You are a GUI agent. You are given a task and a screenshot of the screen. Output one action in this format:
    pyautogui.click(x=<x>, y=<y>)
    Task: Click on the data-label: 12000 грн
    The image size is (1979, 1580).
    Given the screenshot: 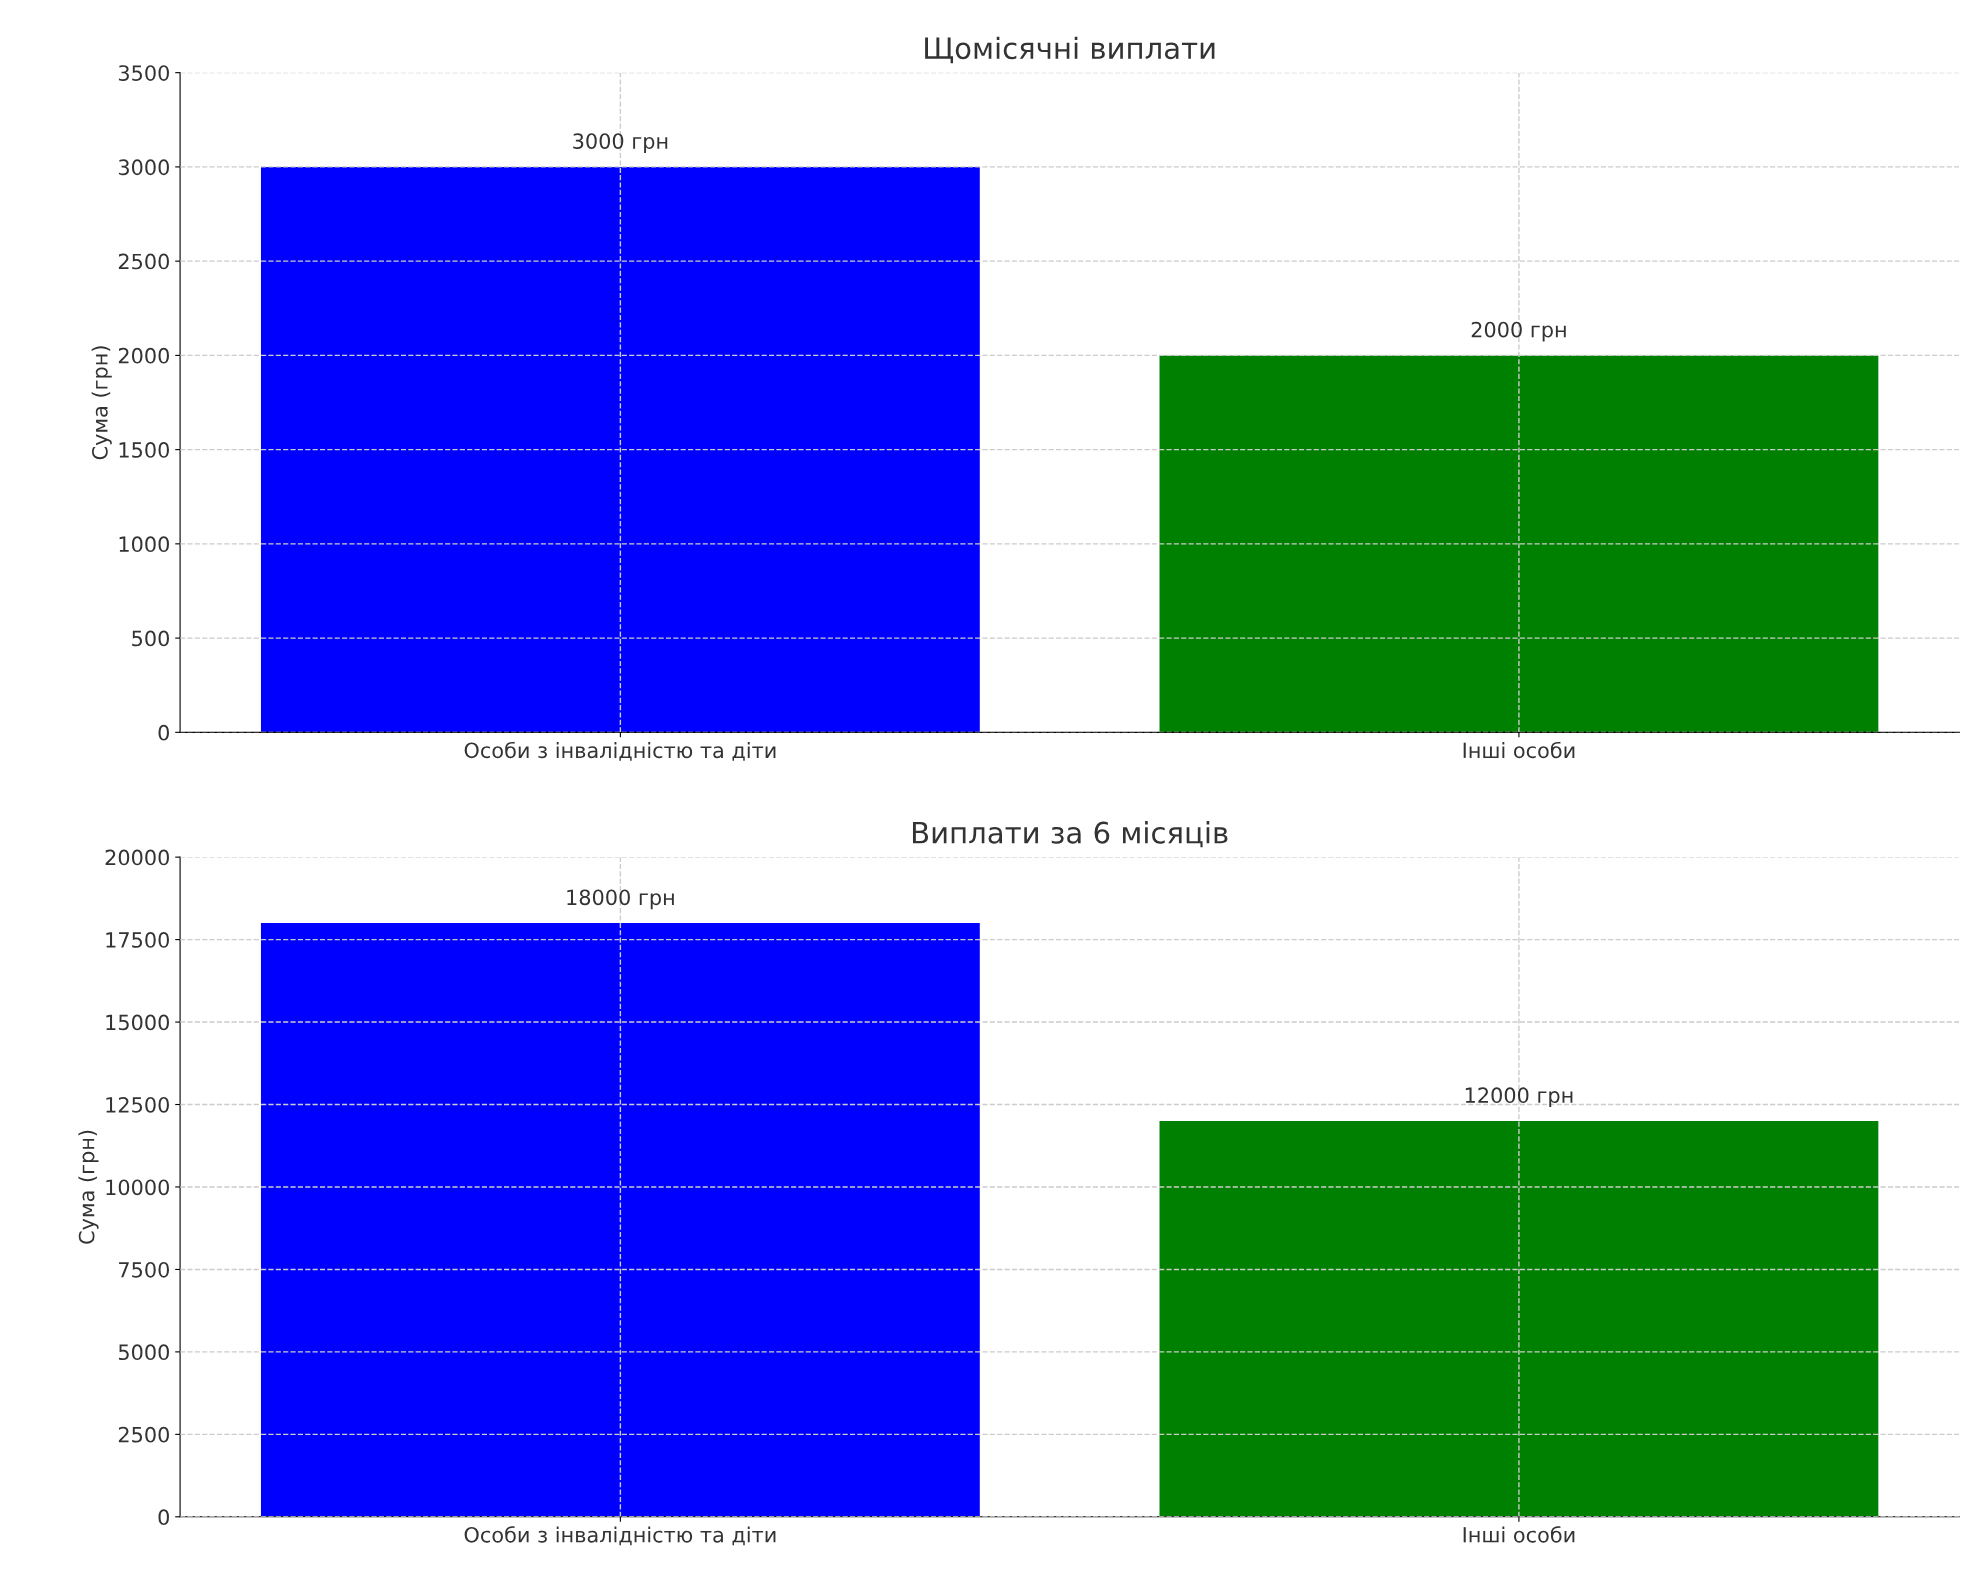 What is the action you would take?
    pyautogui.click(x=1519, y=1097)
    